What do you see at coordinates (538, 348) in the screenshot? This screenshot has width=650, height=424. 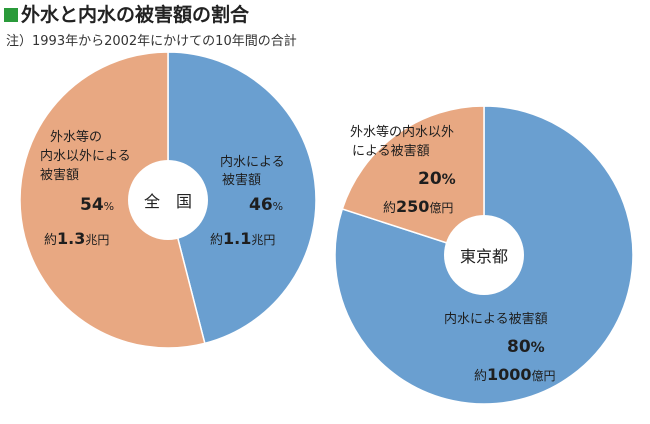 I see `tokyo-inner-pct-unit: %` at bounding box center [538, 348].